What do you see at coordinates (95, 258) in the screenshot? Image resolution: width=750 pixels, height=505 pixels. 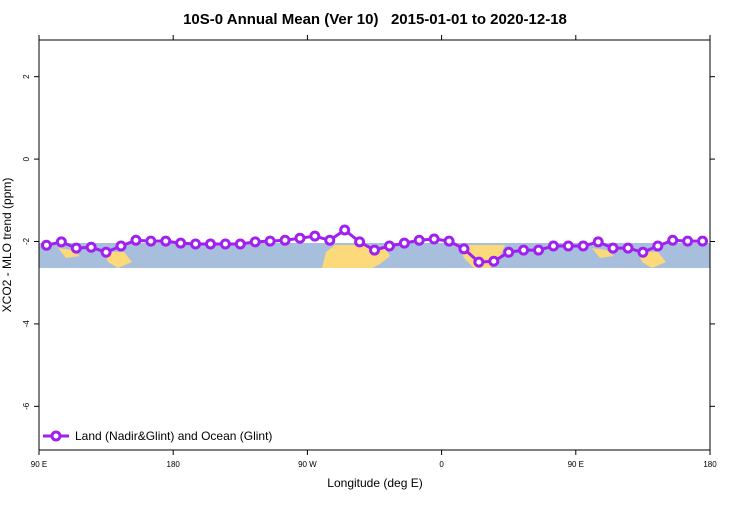 I see `land` at bounding box center [95, 258].